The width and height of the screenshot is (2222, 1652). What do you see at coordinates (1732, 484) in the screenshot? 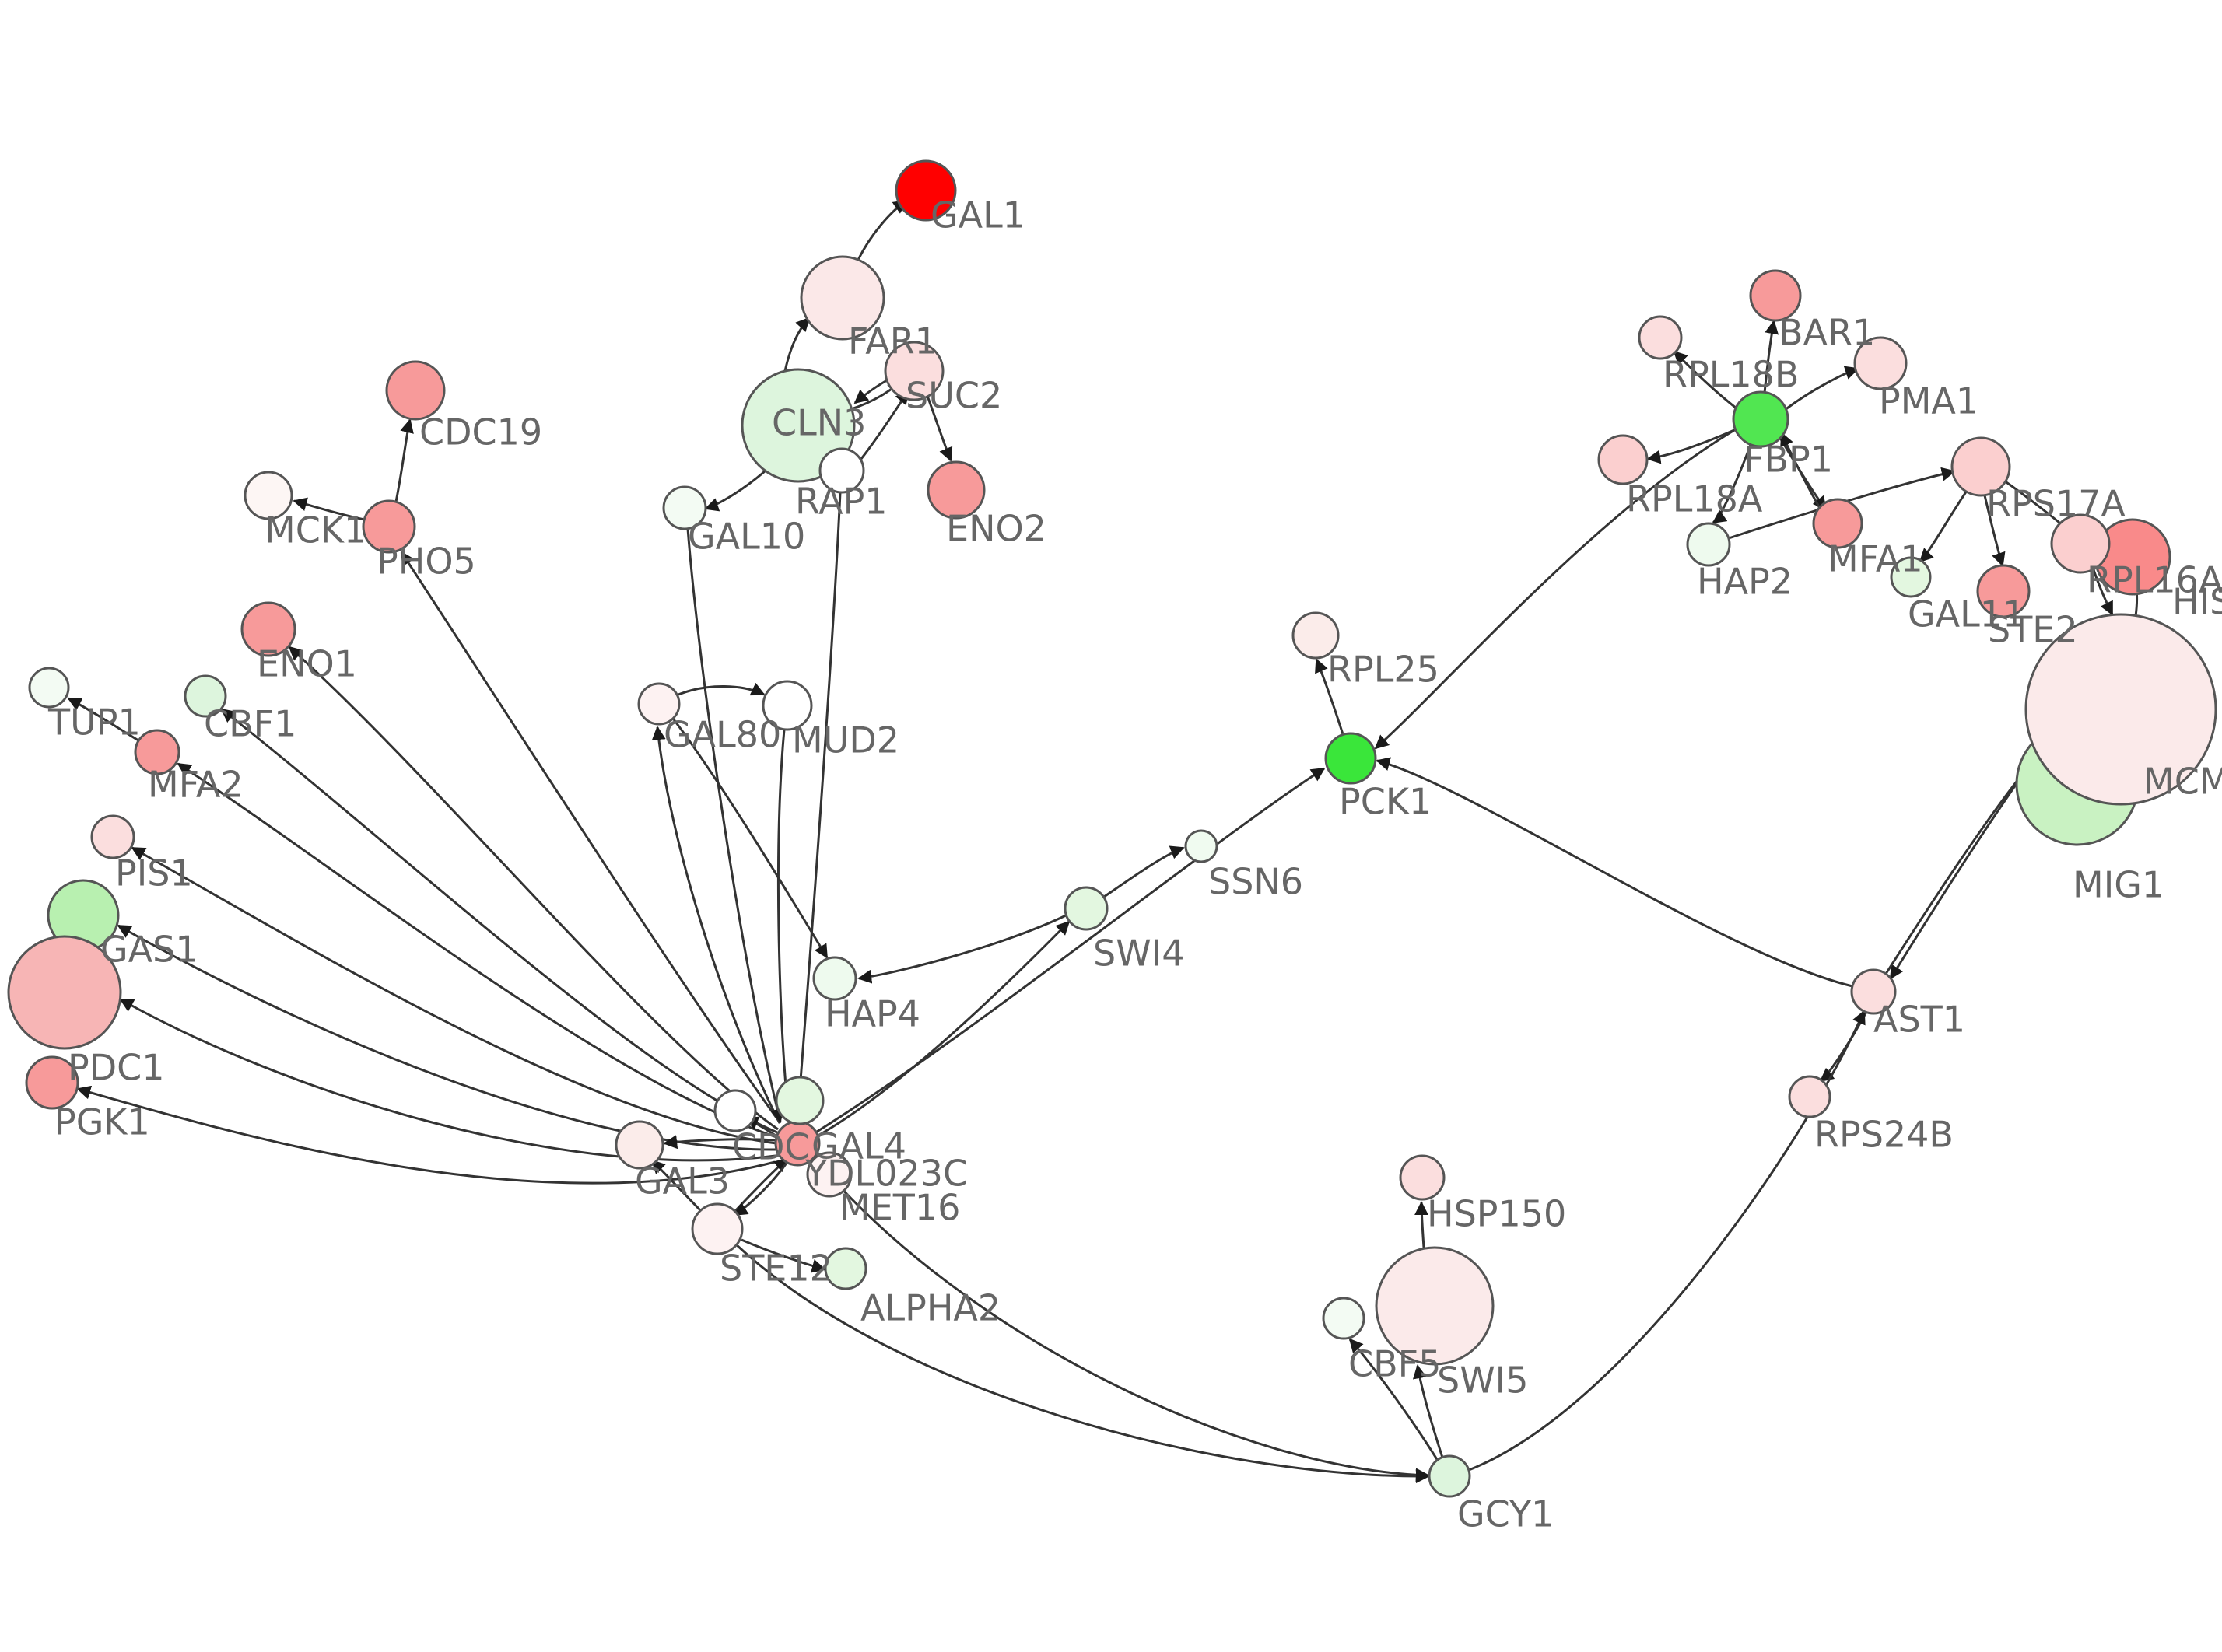
I see `edge-fbp1-to-hap2` at bounding box center [1732, 484].